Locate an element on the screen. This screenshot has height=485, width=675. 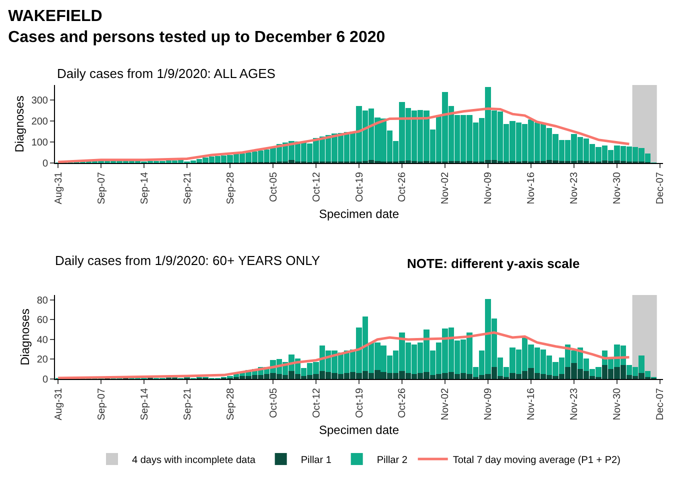
y-tick-label: 200 is located at coordinates (39, 122).